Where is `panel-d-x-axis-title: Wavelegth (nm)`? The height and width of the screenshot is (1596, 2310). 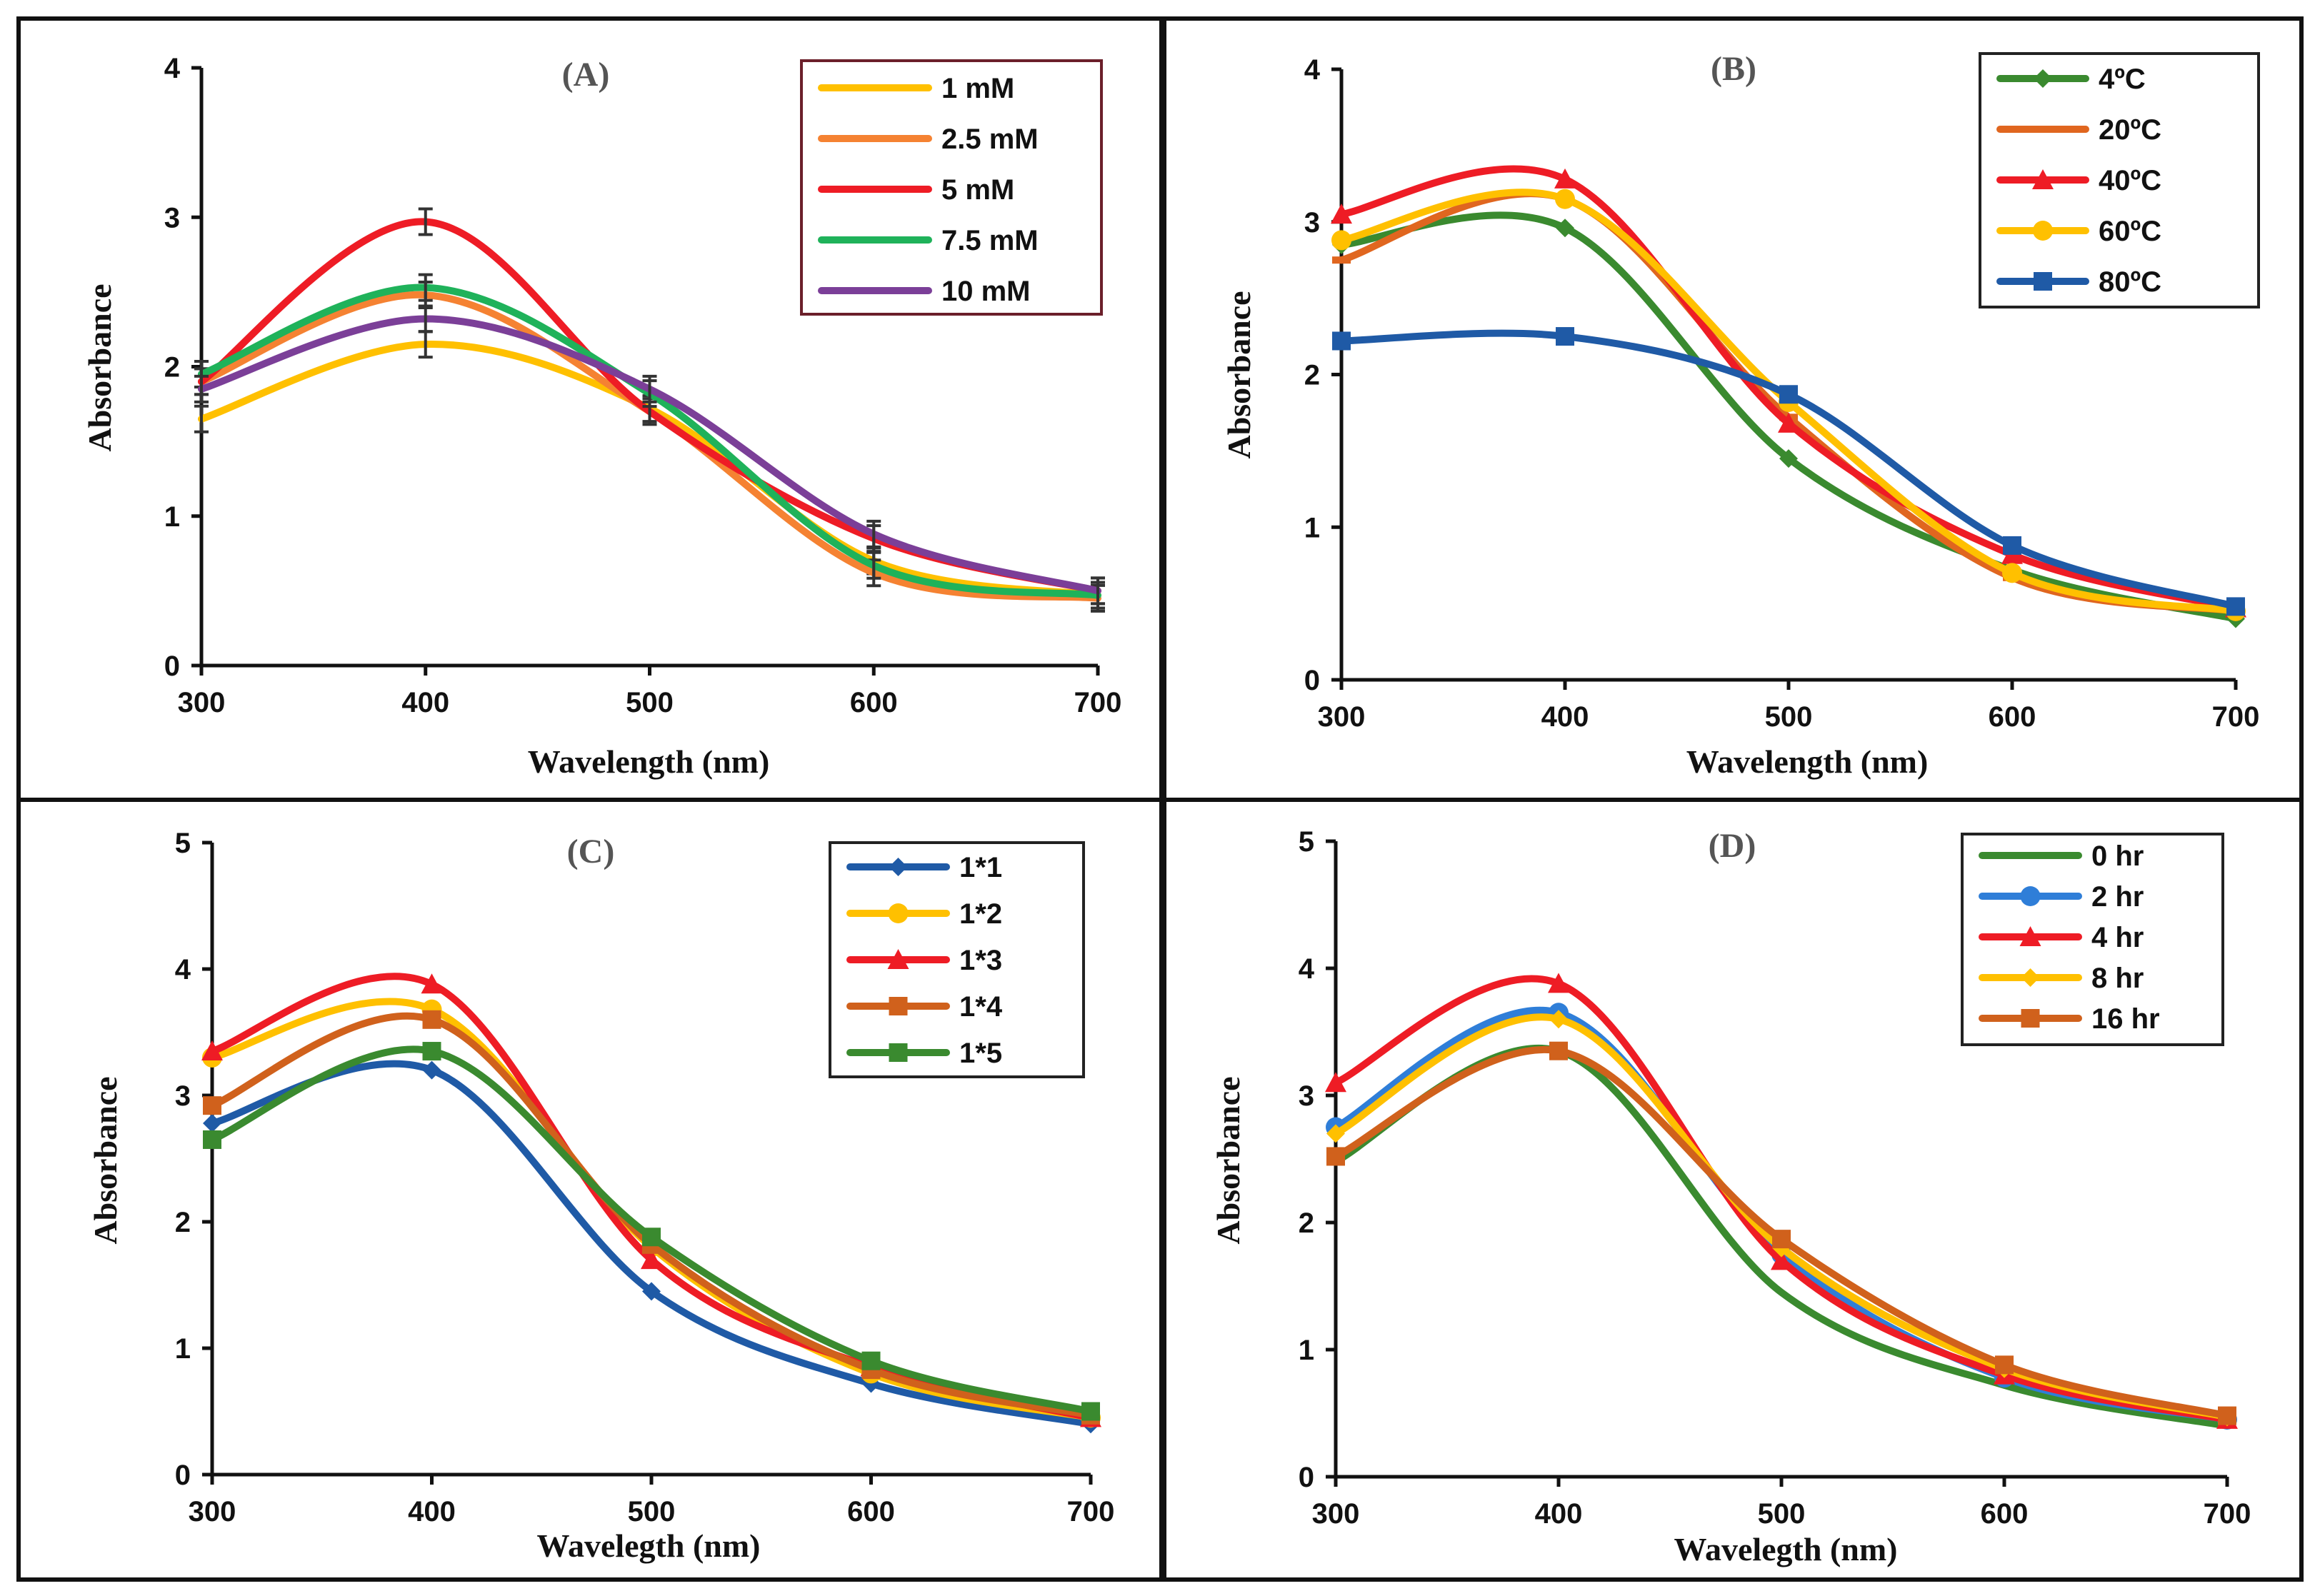
panel-d-x-axis-title: Wavelegth (nm) is located at coordinates (1785, 1549).